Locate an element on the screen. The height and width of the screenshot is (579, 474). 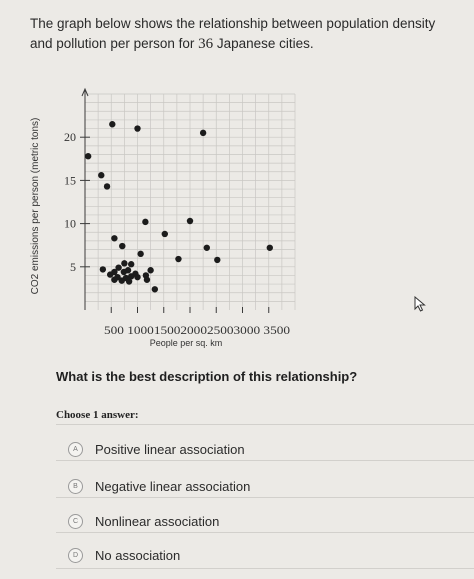
y-axis-arrow-icon is located at coordinates (85, 92).